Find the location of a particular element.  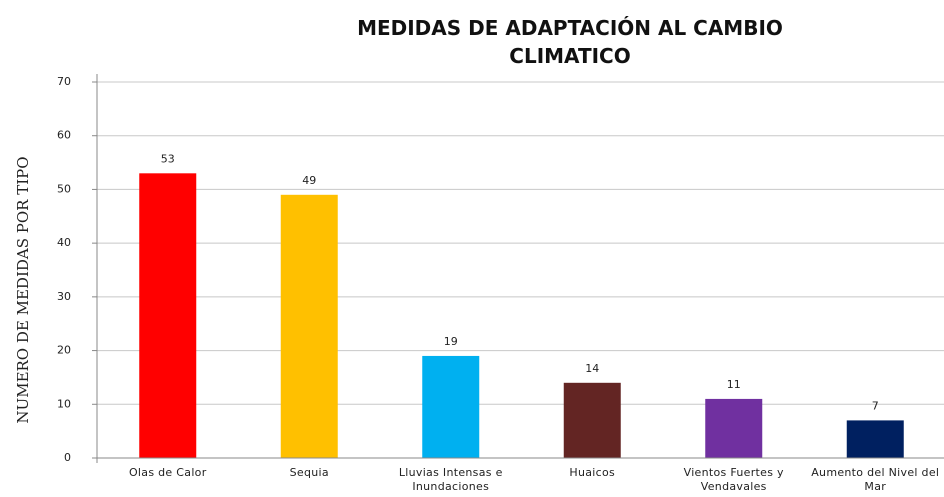

x-tick-label: Vientos Fuertes y Vendavales is located at coordinates (733, 479).